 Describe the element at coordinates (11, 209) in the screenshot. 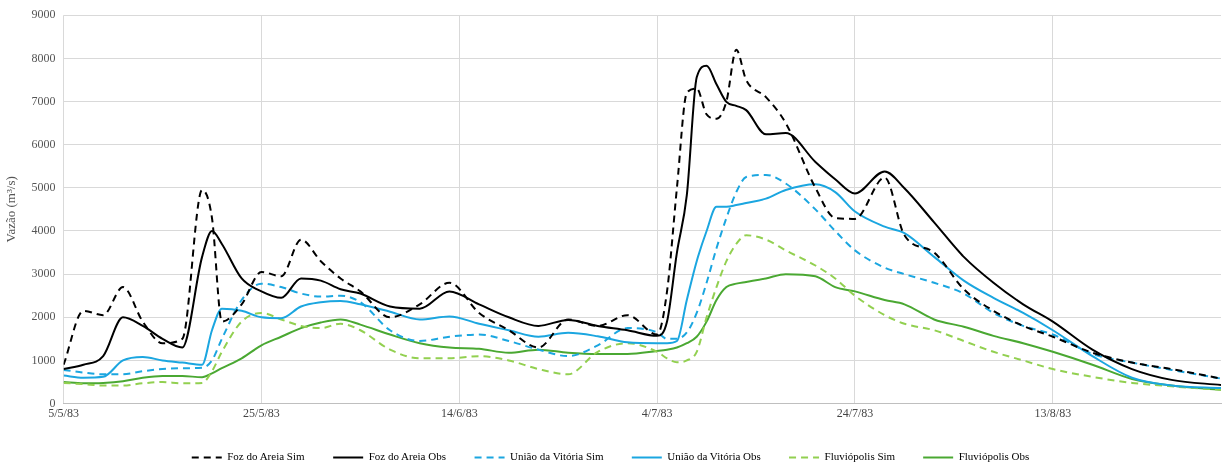

I see `y-axis-title: Vazão (m³/s)` at that location.